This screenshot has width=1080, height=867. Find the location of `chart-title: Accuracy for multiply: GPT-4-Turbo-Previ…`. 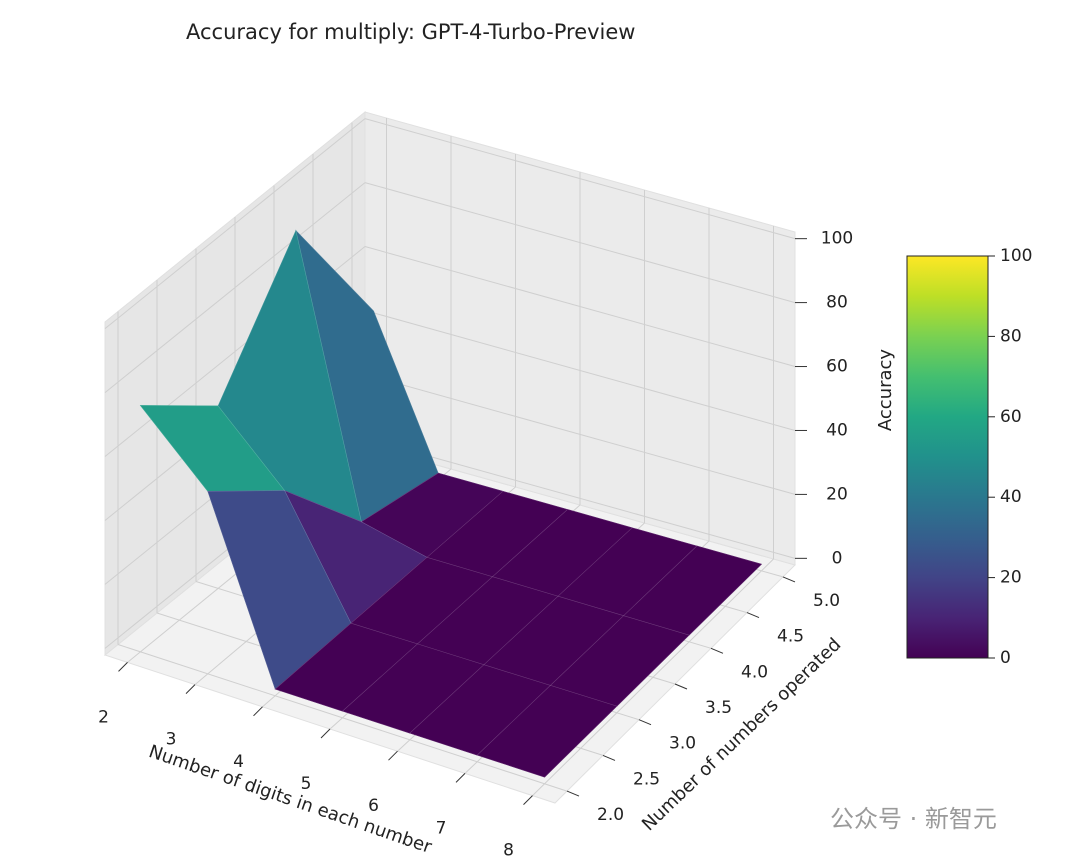

chart-title: Accuracy for multiply: GPT-4-Turbo-Previ… is located at coordinates (410, 32).